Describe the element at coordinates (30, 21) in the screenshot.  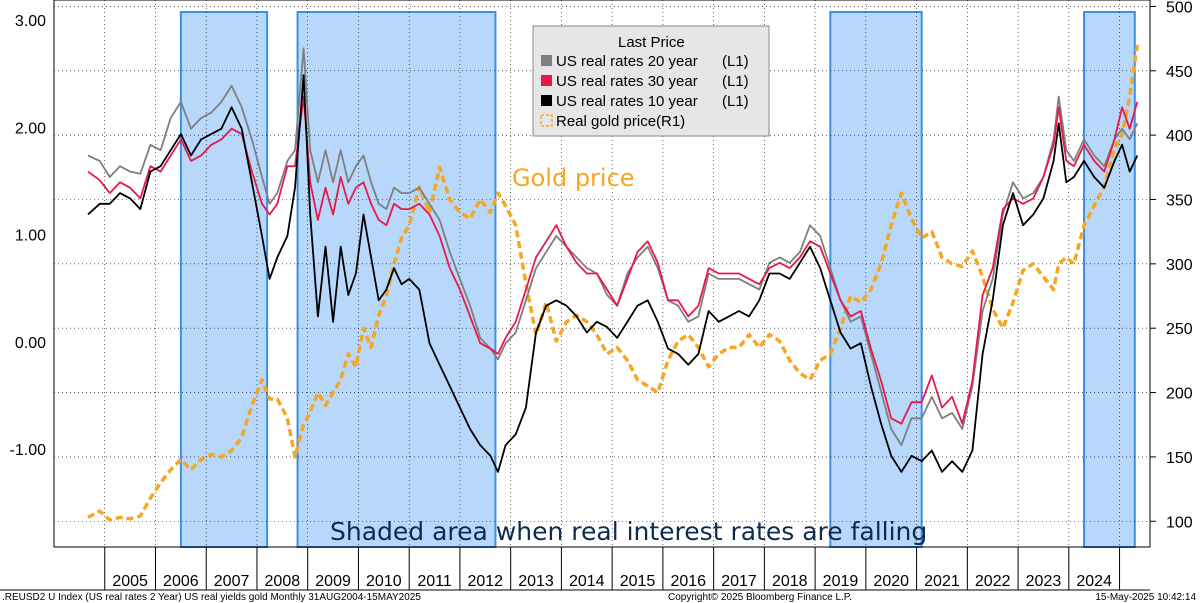
I see `left-tick-label: 3.00` at that location.